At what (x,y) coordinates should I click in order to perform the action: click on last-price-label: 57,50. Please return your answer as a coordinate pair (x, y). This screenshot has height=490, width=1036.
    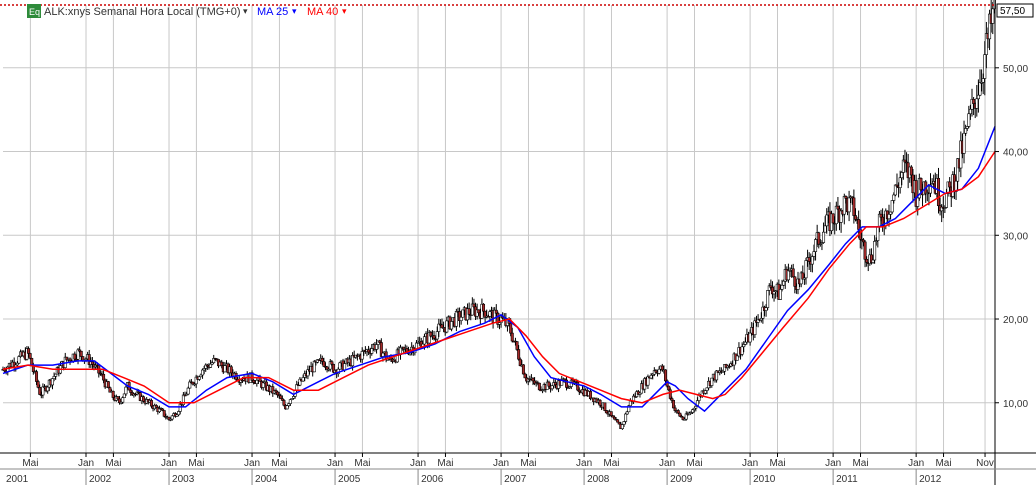
    Looking at the image, I should click on (1012, 11).